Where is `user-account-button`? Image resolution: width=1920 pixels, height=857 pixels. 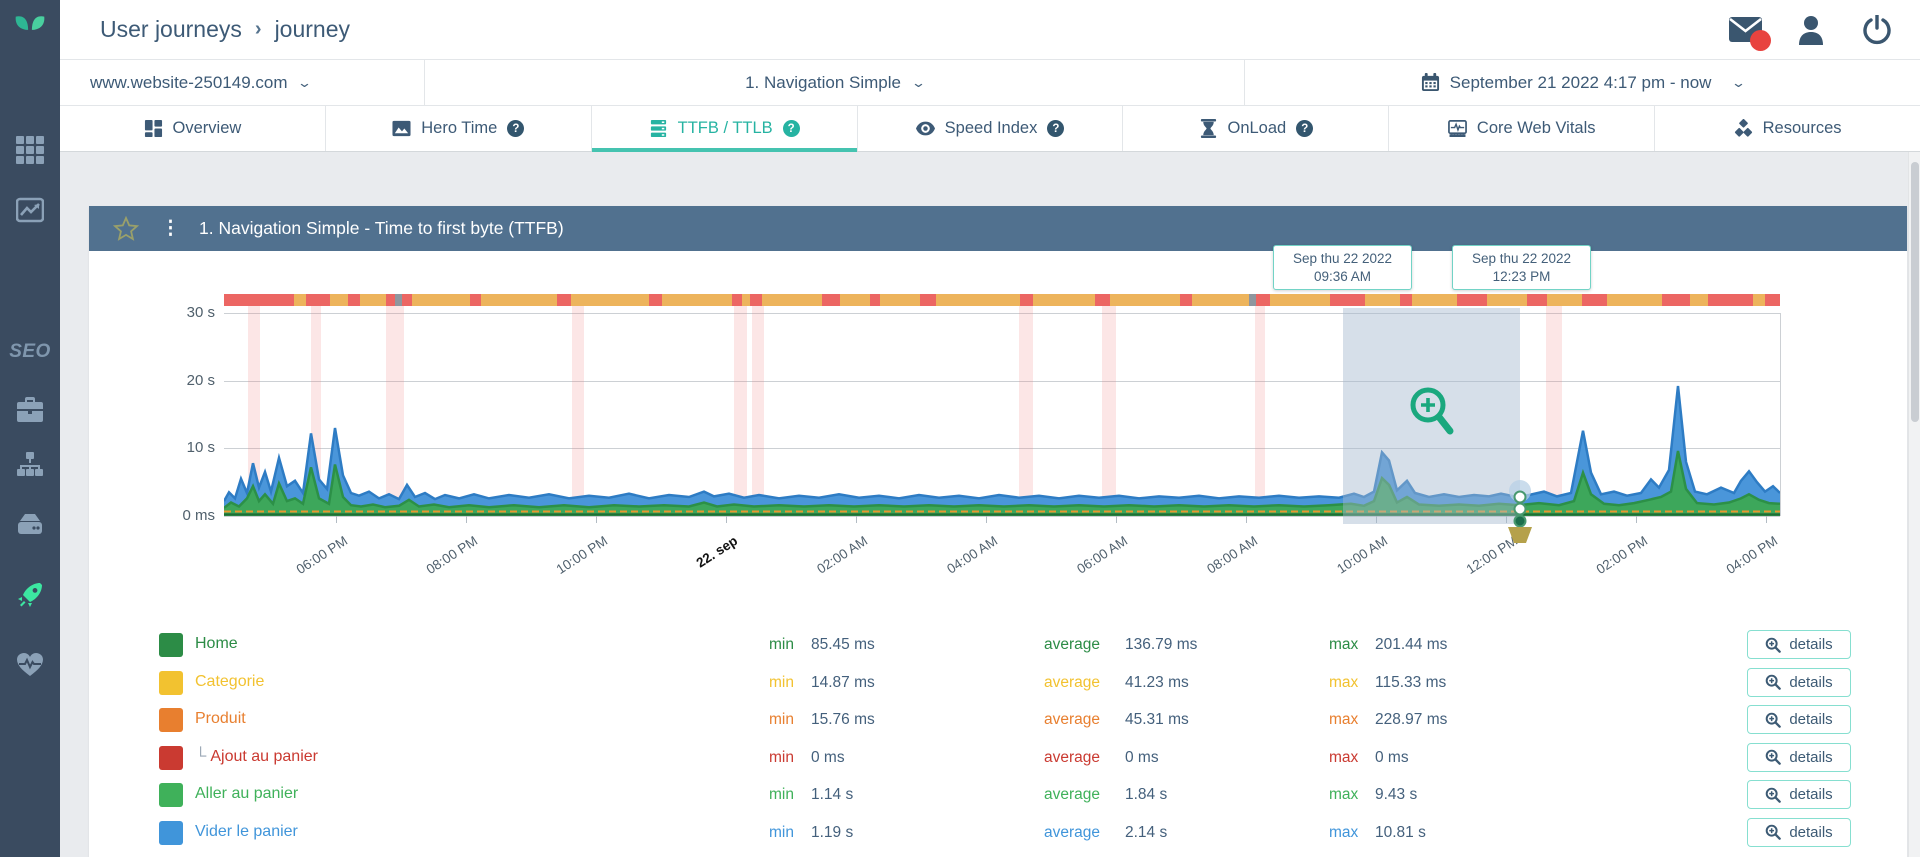 user-account-button is located at coordinates (1811, 30).